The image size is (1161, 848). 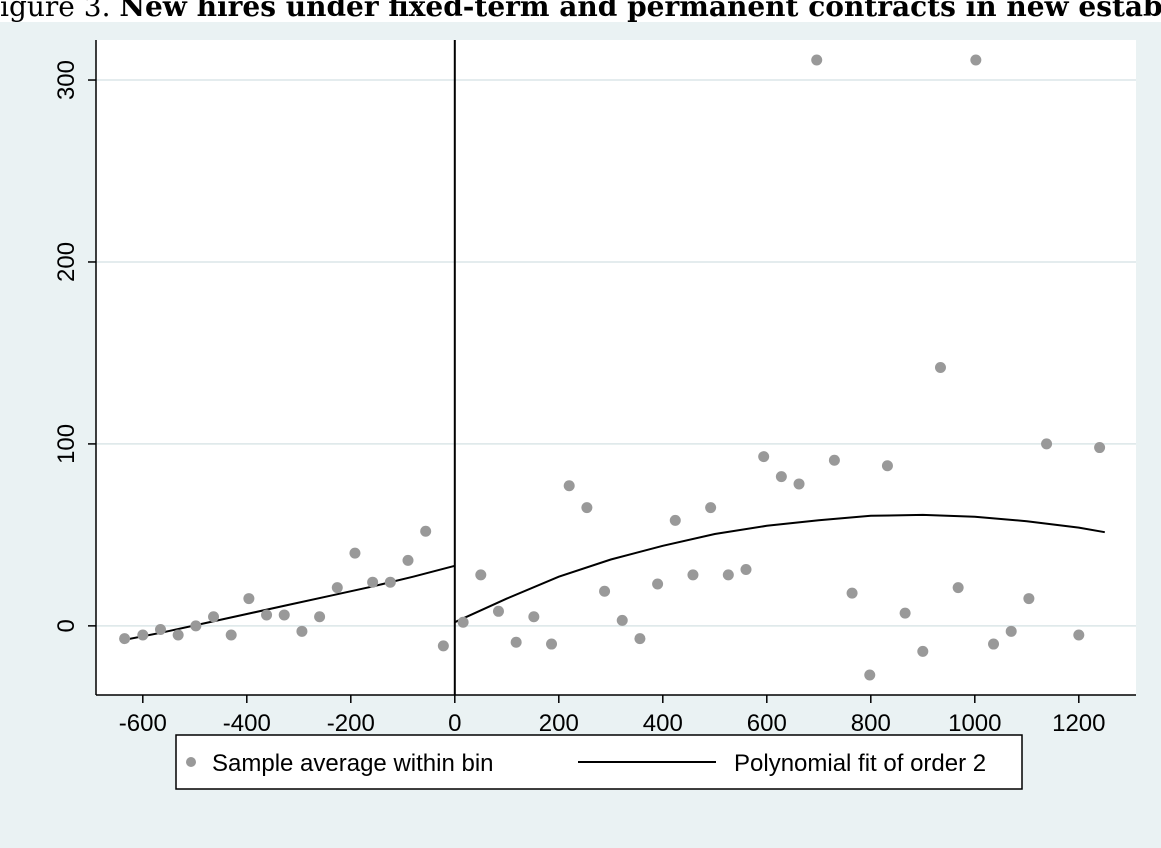 What do you see at coordinates (353, 763) in the screenshot?
I see `legend-point-label: Sample average within bin` at bounding box center [353, 763].